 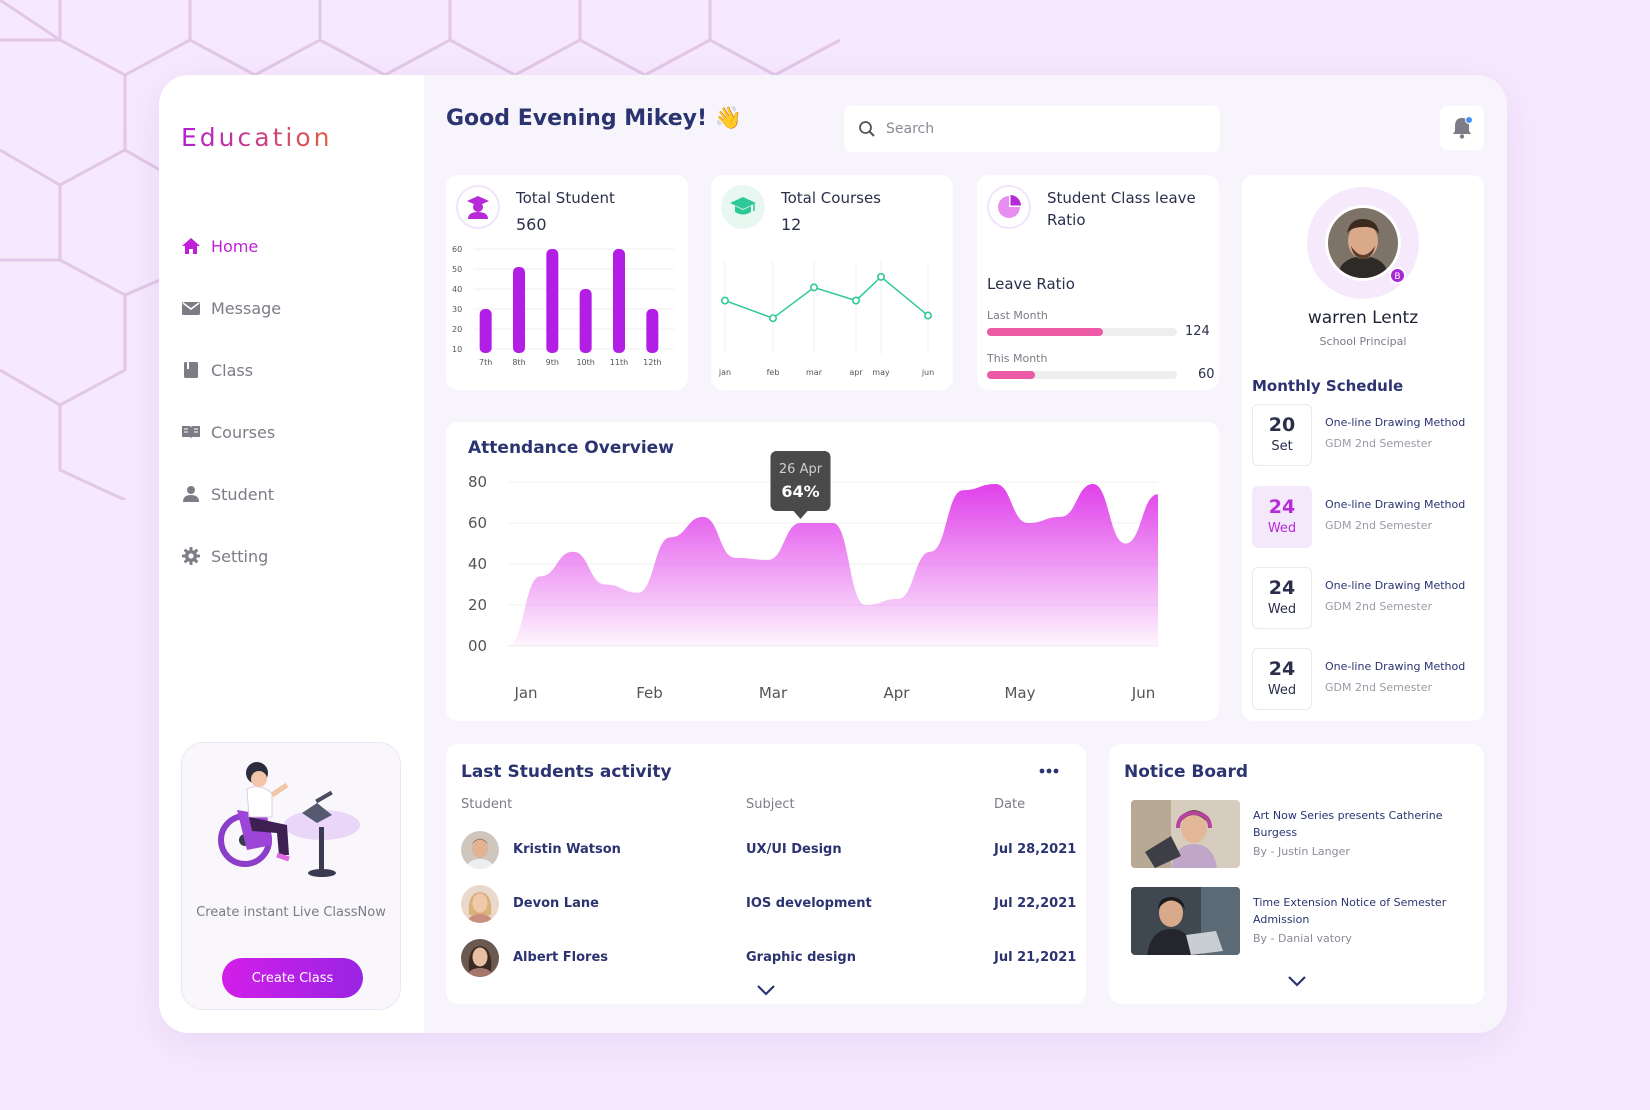 What do you see at coordinates (531, 224) in the screenshot?
I see `total-student-value: 560` at bounding box center [531, 224].